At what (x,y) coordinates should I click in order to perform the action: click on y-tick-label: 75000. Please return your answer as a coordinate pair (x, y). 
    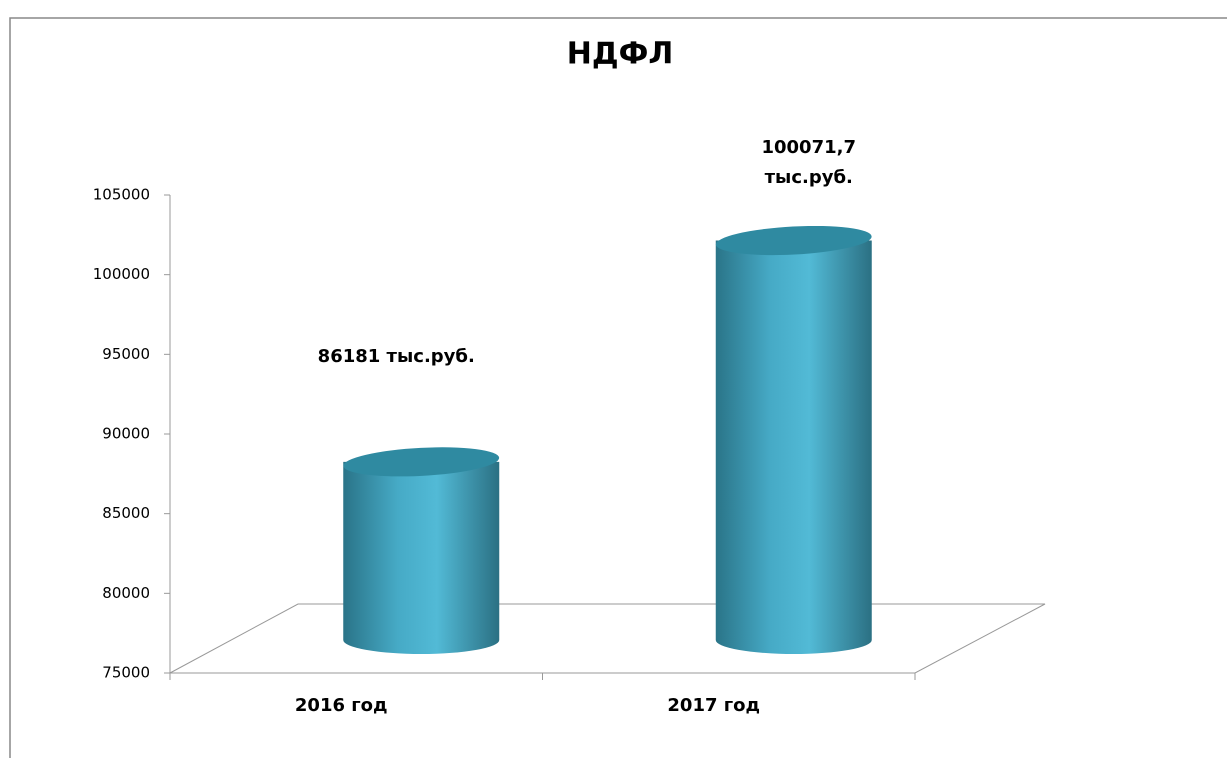
    Looking at the image, I should click on (126, 673).